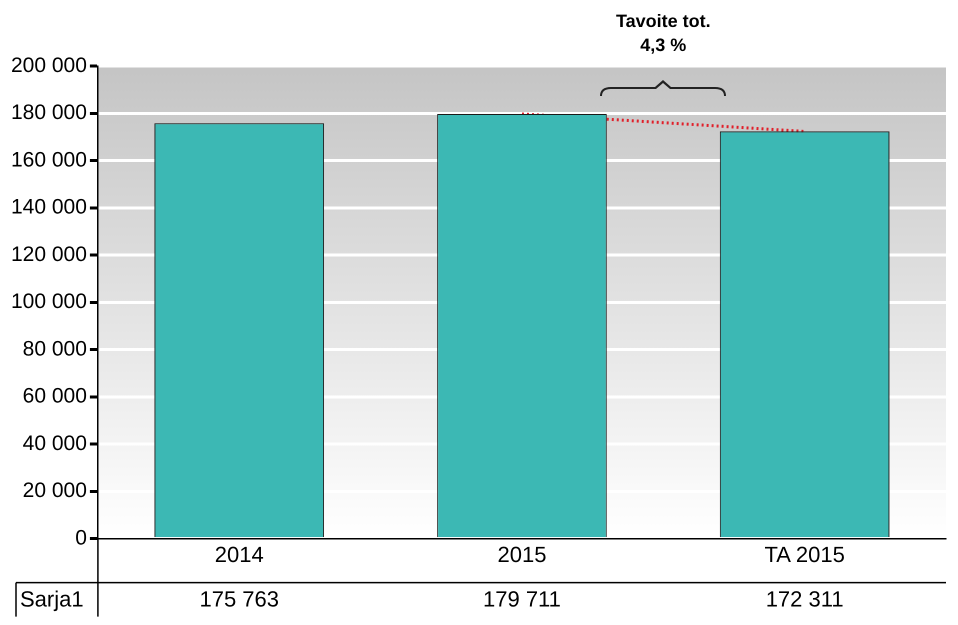 The height and width of the screenshot is (625, 958). I want to click on y-tick-label: 0, so click(81, 538).